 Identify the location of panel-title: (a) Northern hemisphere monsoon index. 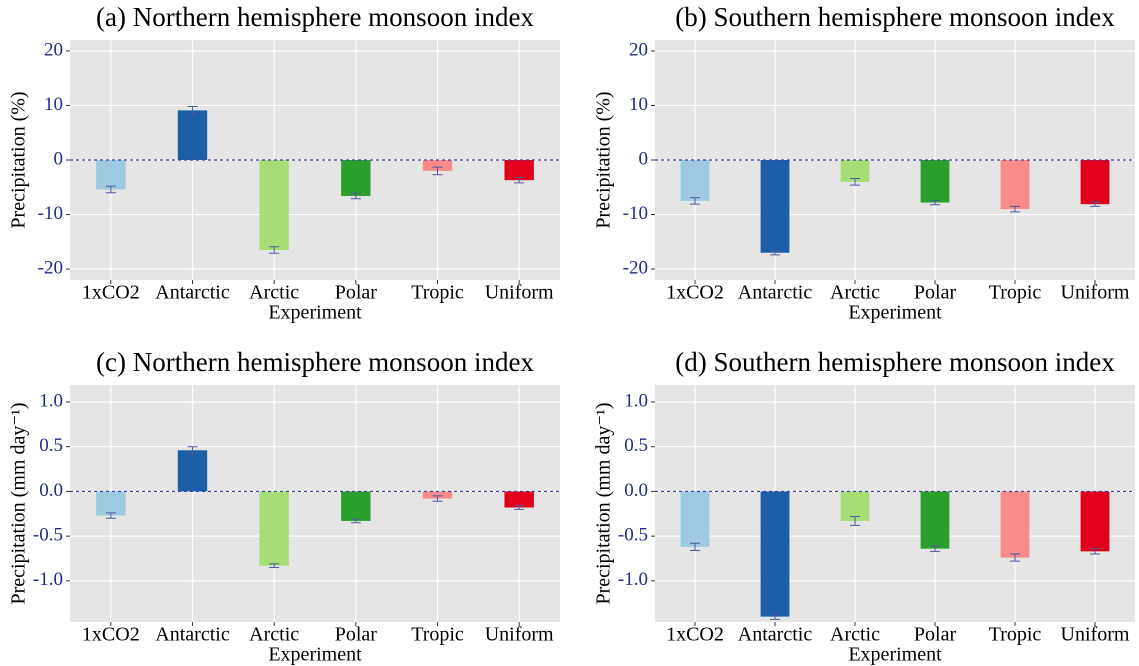
(315, 17).